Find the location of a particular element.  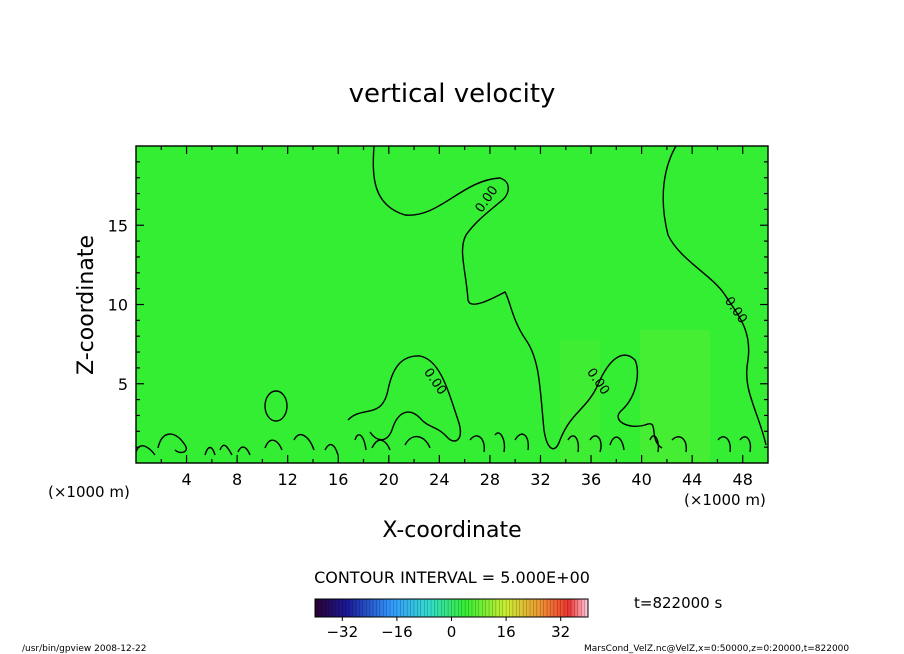

y-tick-label: 10 is located at coordinates (118, 305).